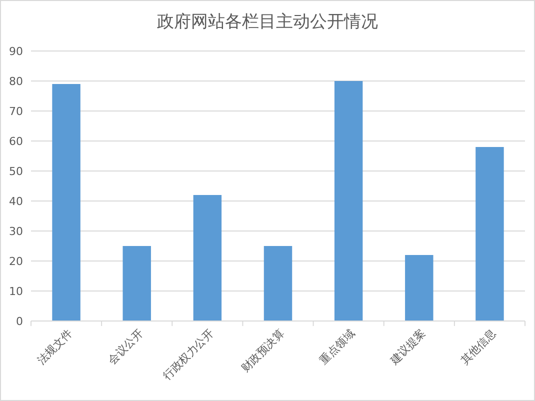 The height and width of the screenshot is (401, 535). Describe the element at coordinates (407, 347) in the screenshot. I see `x-tick-label: 建议提案` at that location.